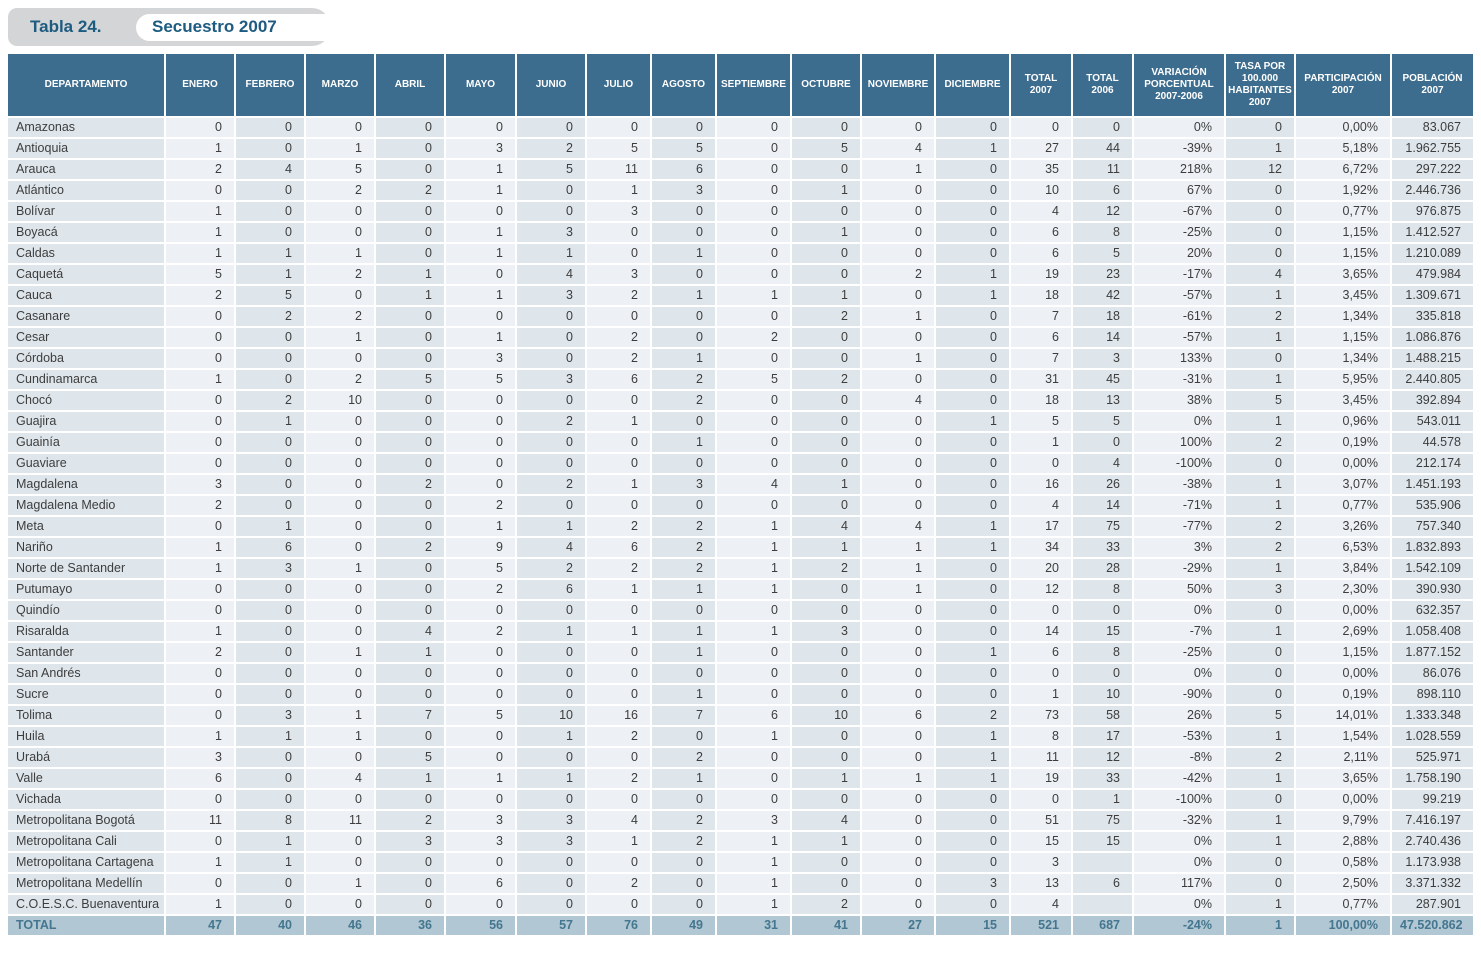 This screenshot has height=969, width=1481. What do you see at coordinates (1343, 653) in the screenshot?
I see `table-cell: 1,15%` at bounding box center [1343, 653].